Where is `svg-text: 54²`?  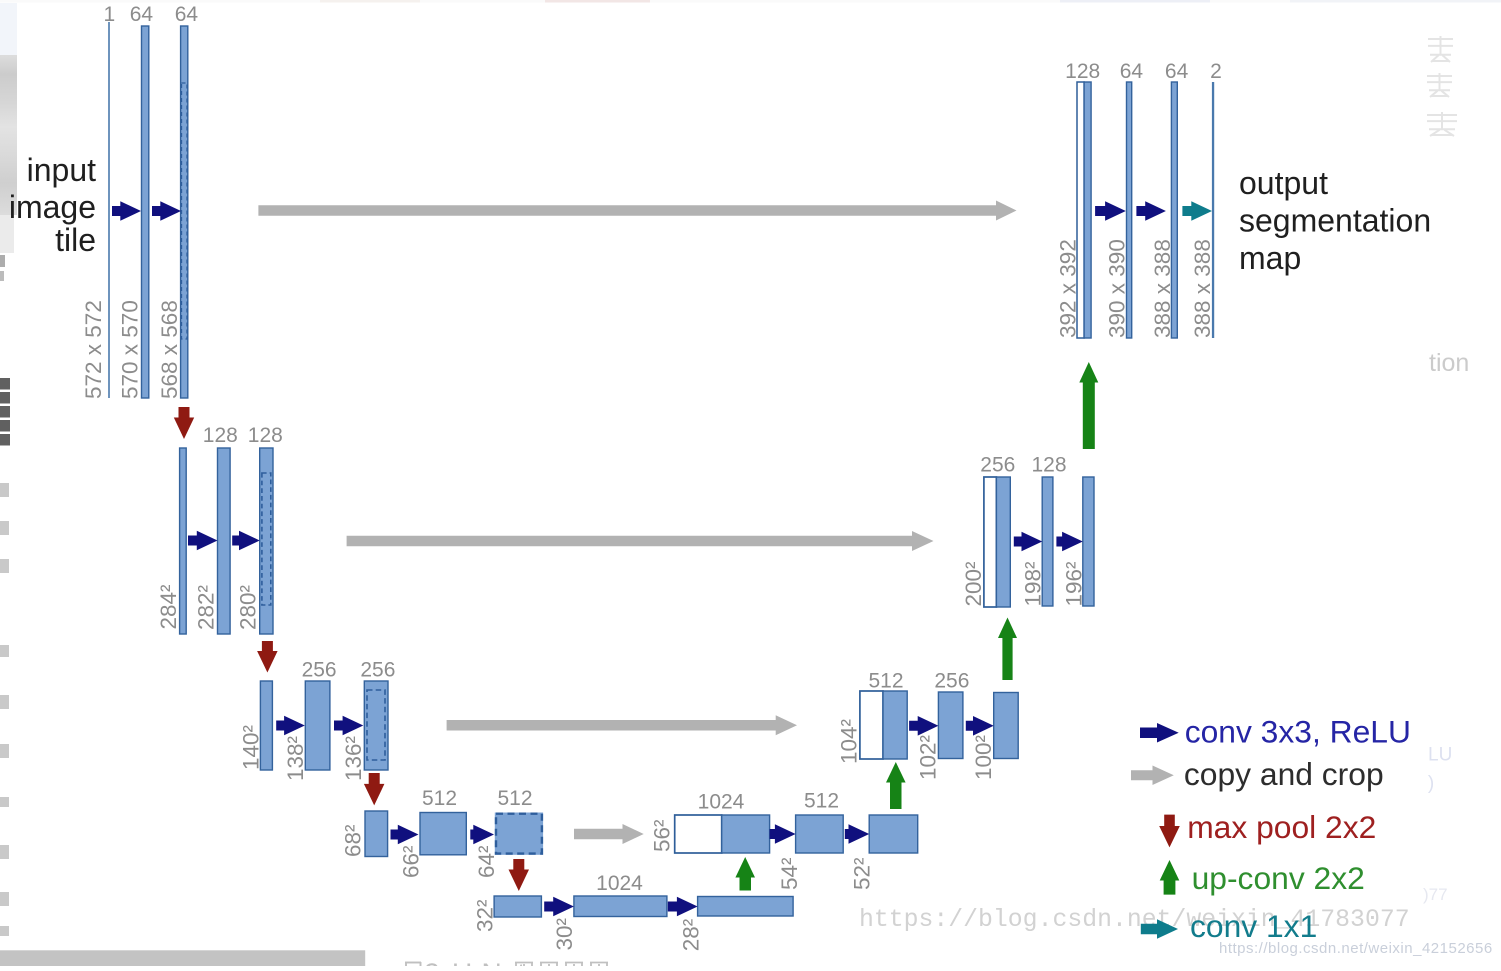
svg-text: 54² is located at coordinates (789, 873).